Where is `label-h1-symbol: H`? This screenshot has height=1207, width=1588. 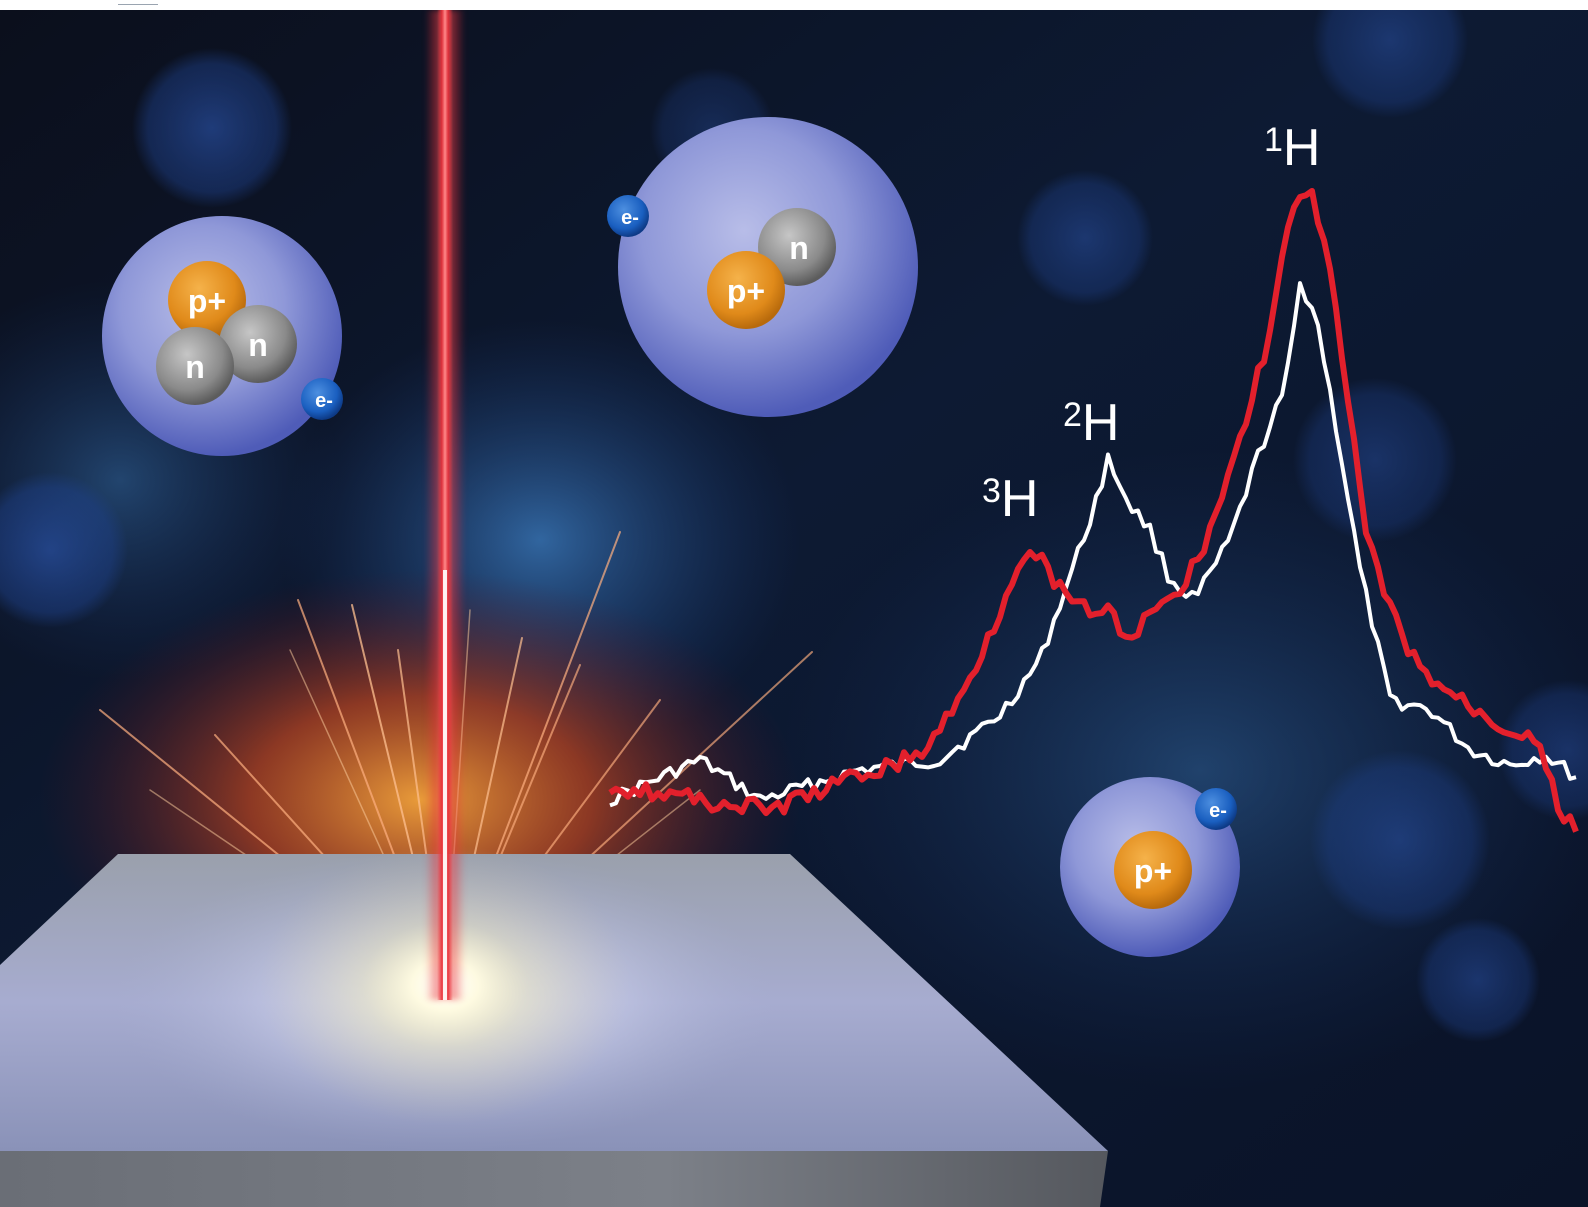 label-h1-symbol: H is located at coordinates (1302, 148).